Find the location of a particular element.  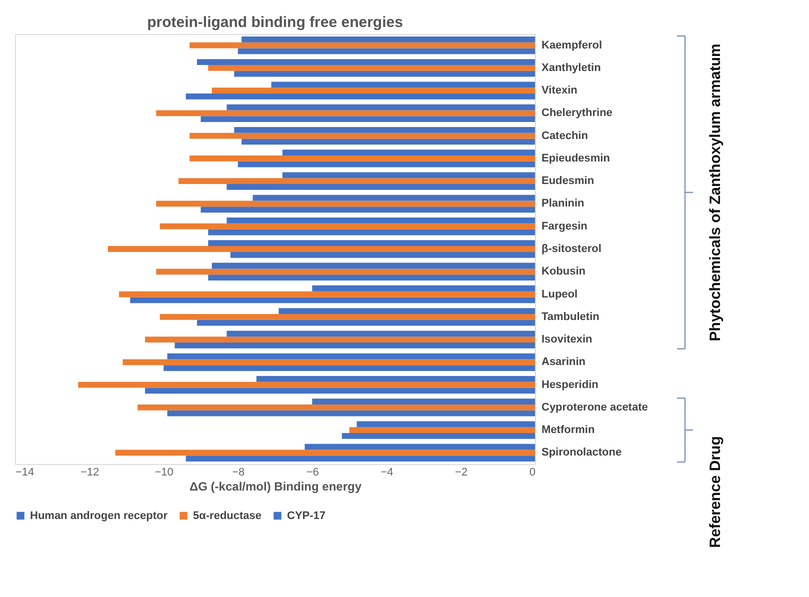

x-tick-label: −12 is located at coordinates (90, 472).